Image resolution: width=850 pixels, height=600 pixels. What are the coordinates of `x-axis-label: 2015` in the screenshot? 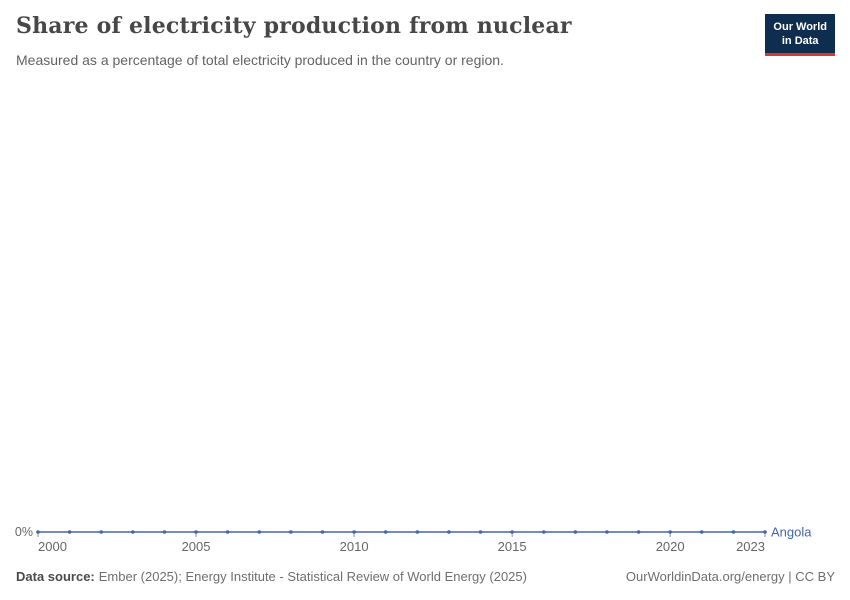 It's located at (512, 546).